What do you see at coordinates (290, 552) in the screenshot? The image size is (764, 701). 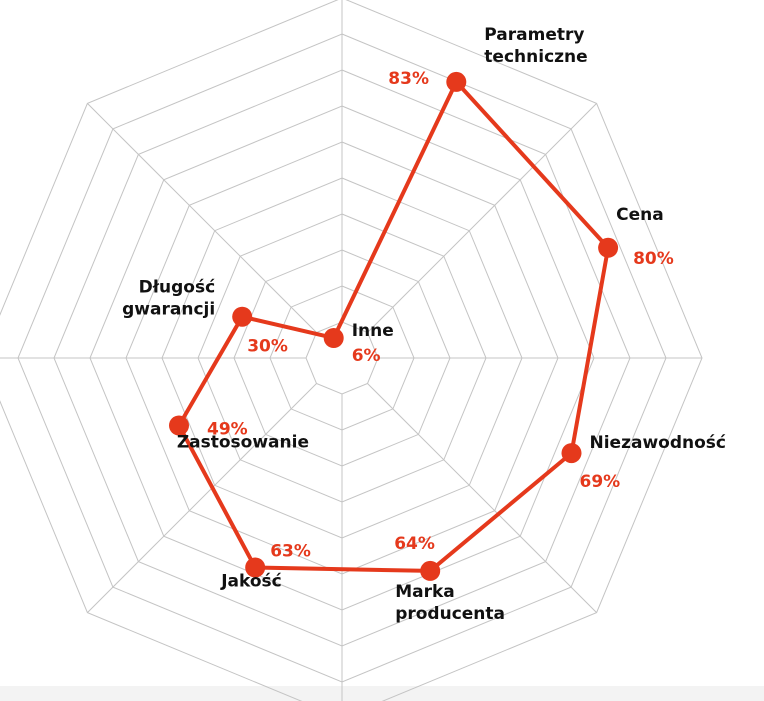 I see `value-label: 63%` at bounding box center [290, 552].